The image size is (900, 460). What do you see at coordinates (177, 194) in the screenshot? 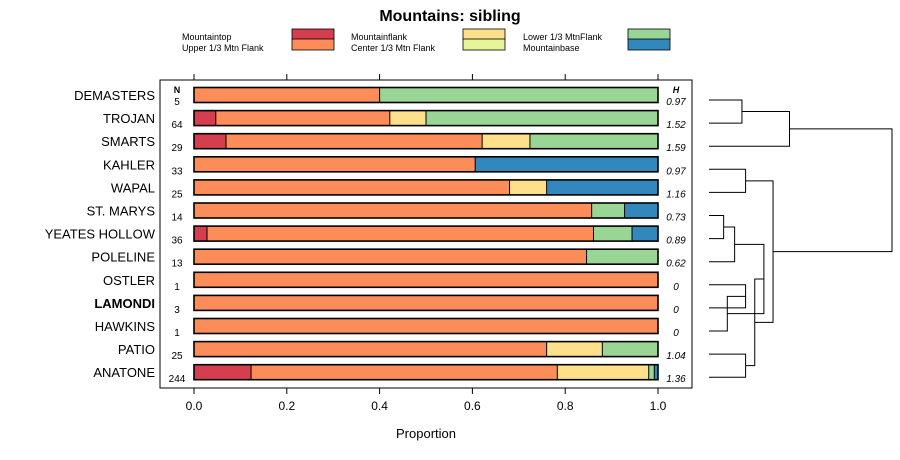
I see `row-n-wapal: 25` at bounding box center [177, 194].